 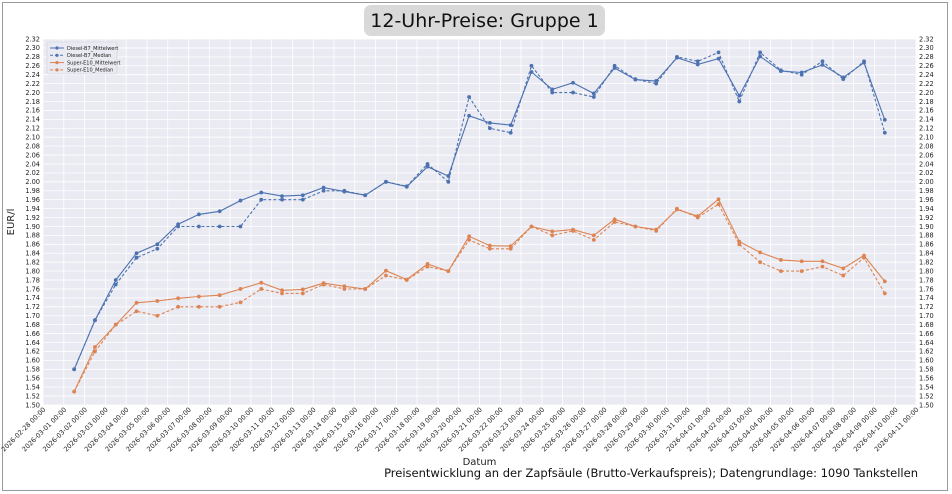 What do you see at coordinates (926, 66) in the screenshot?
I see `y-tick-label-right: 2.26` at bounding box center [926, 66].